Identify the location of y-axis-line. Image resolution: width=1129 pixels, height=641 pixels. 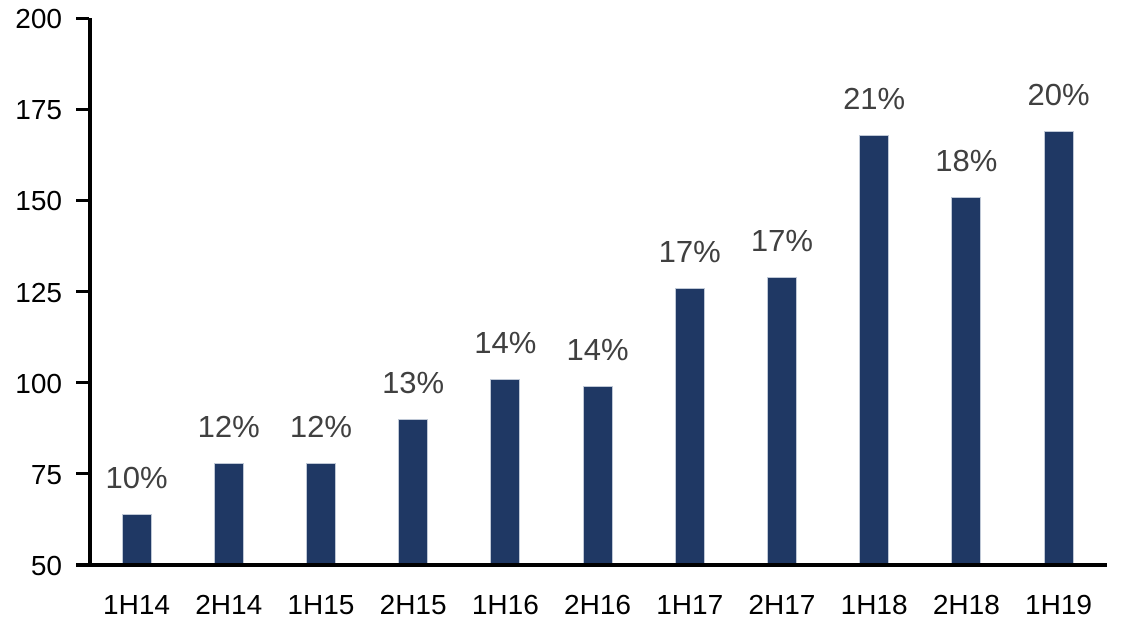
(90, 292).